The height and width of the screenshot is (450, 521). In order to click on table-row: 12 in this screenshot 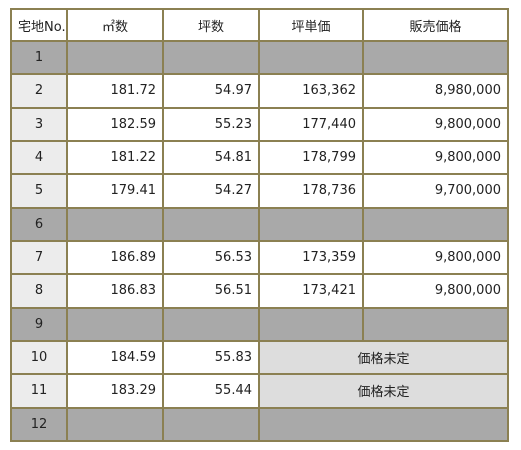, I will do `click(259, 424)`.